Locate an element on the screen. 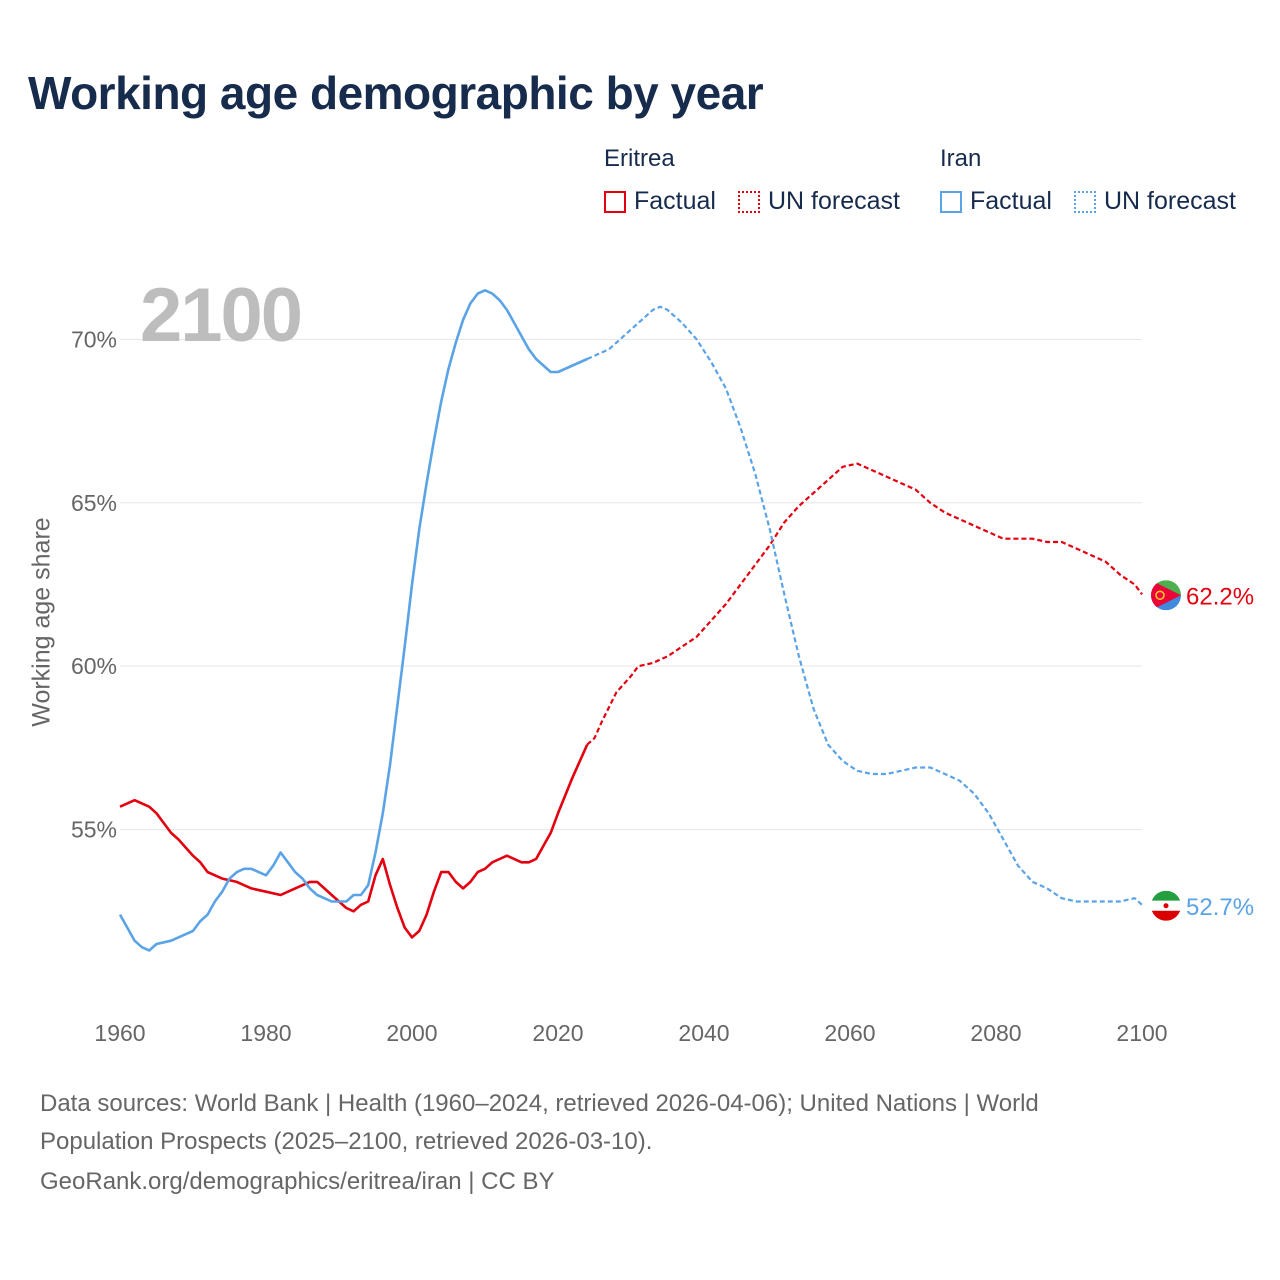  eritrea-forecast-line is located at coordinates (864, 604).